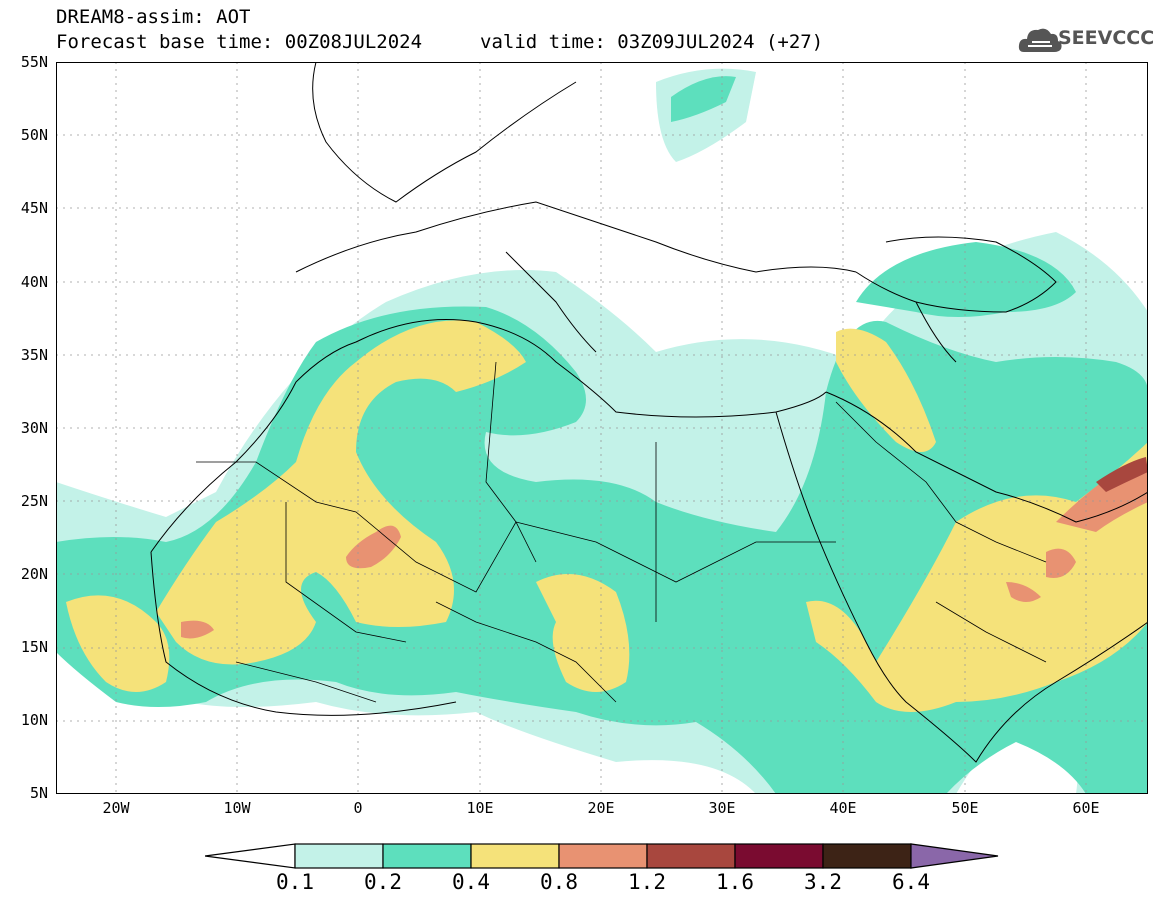  What do you see at coordinates (34, 647) in the screenshot?
I see `lat-label: 15N` at bounding box center [34, 647].